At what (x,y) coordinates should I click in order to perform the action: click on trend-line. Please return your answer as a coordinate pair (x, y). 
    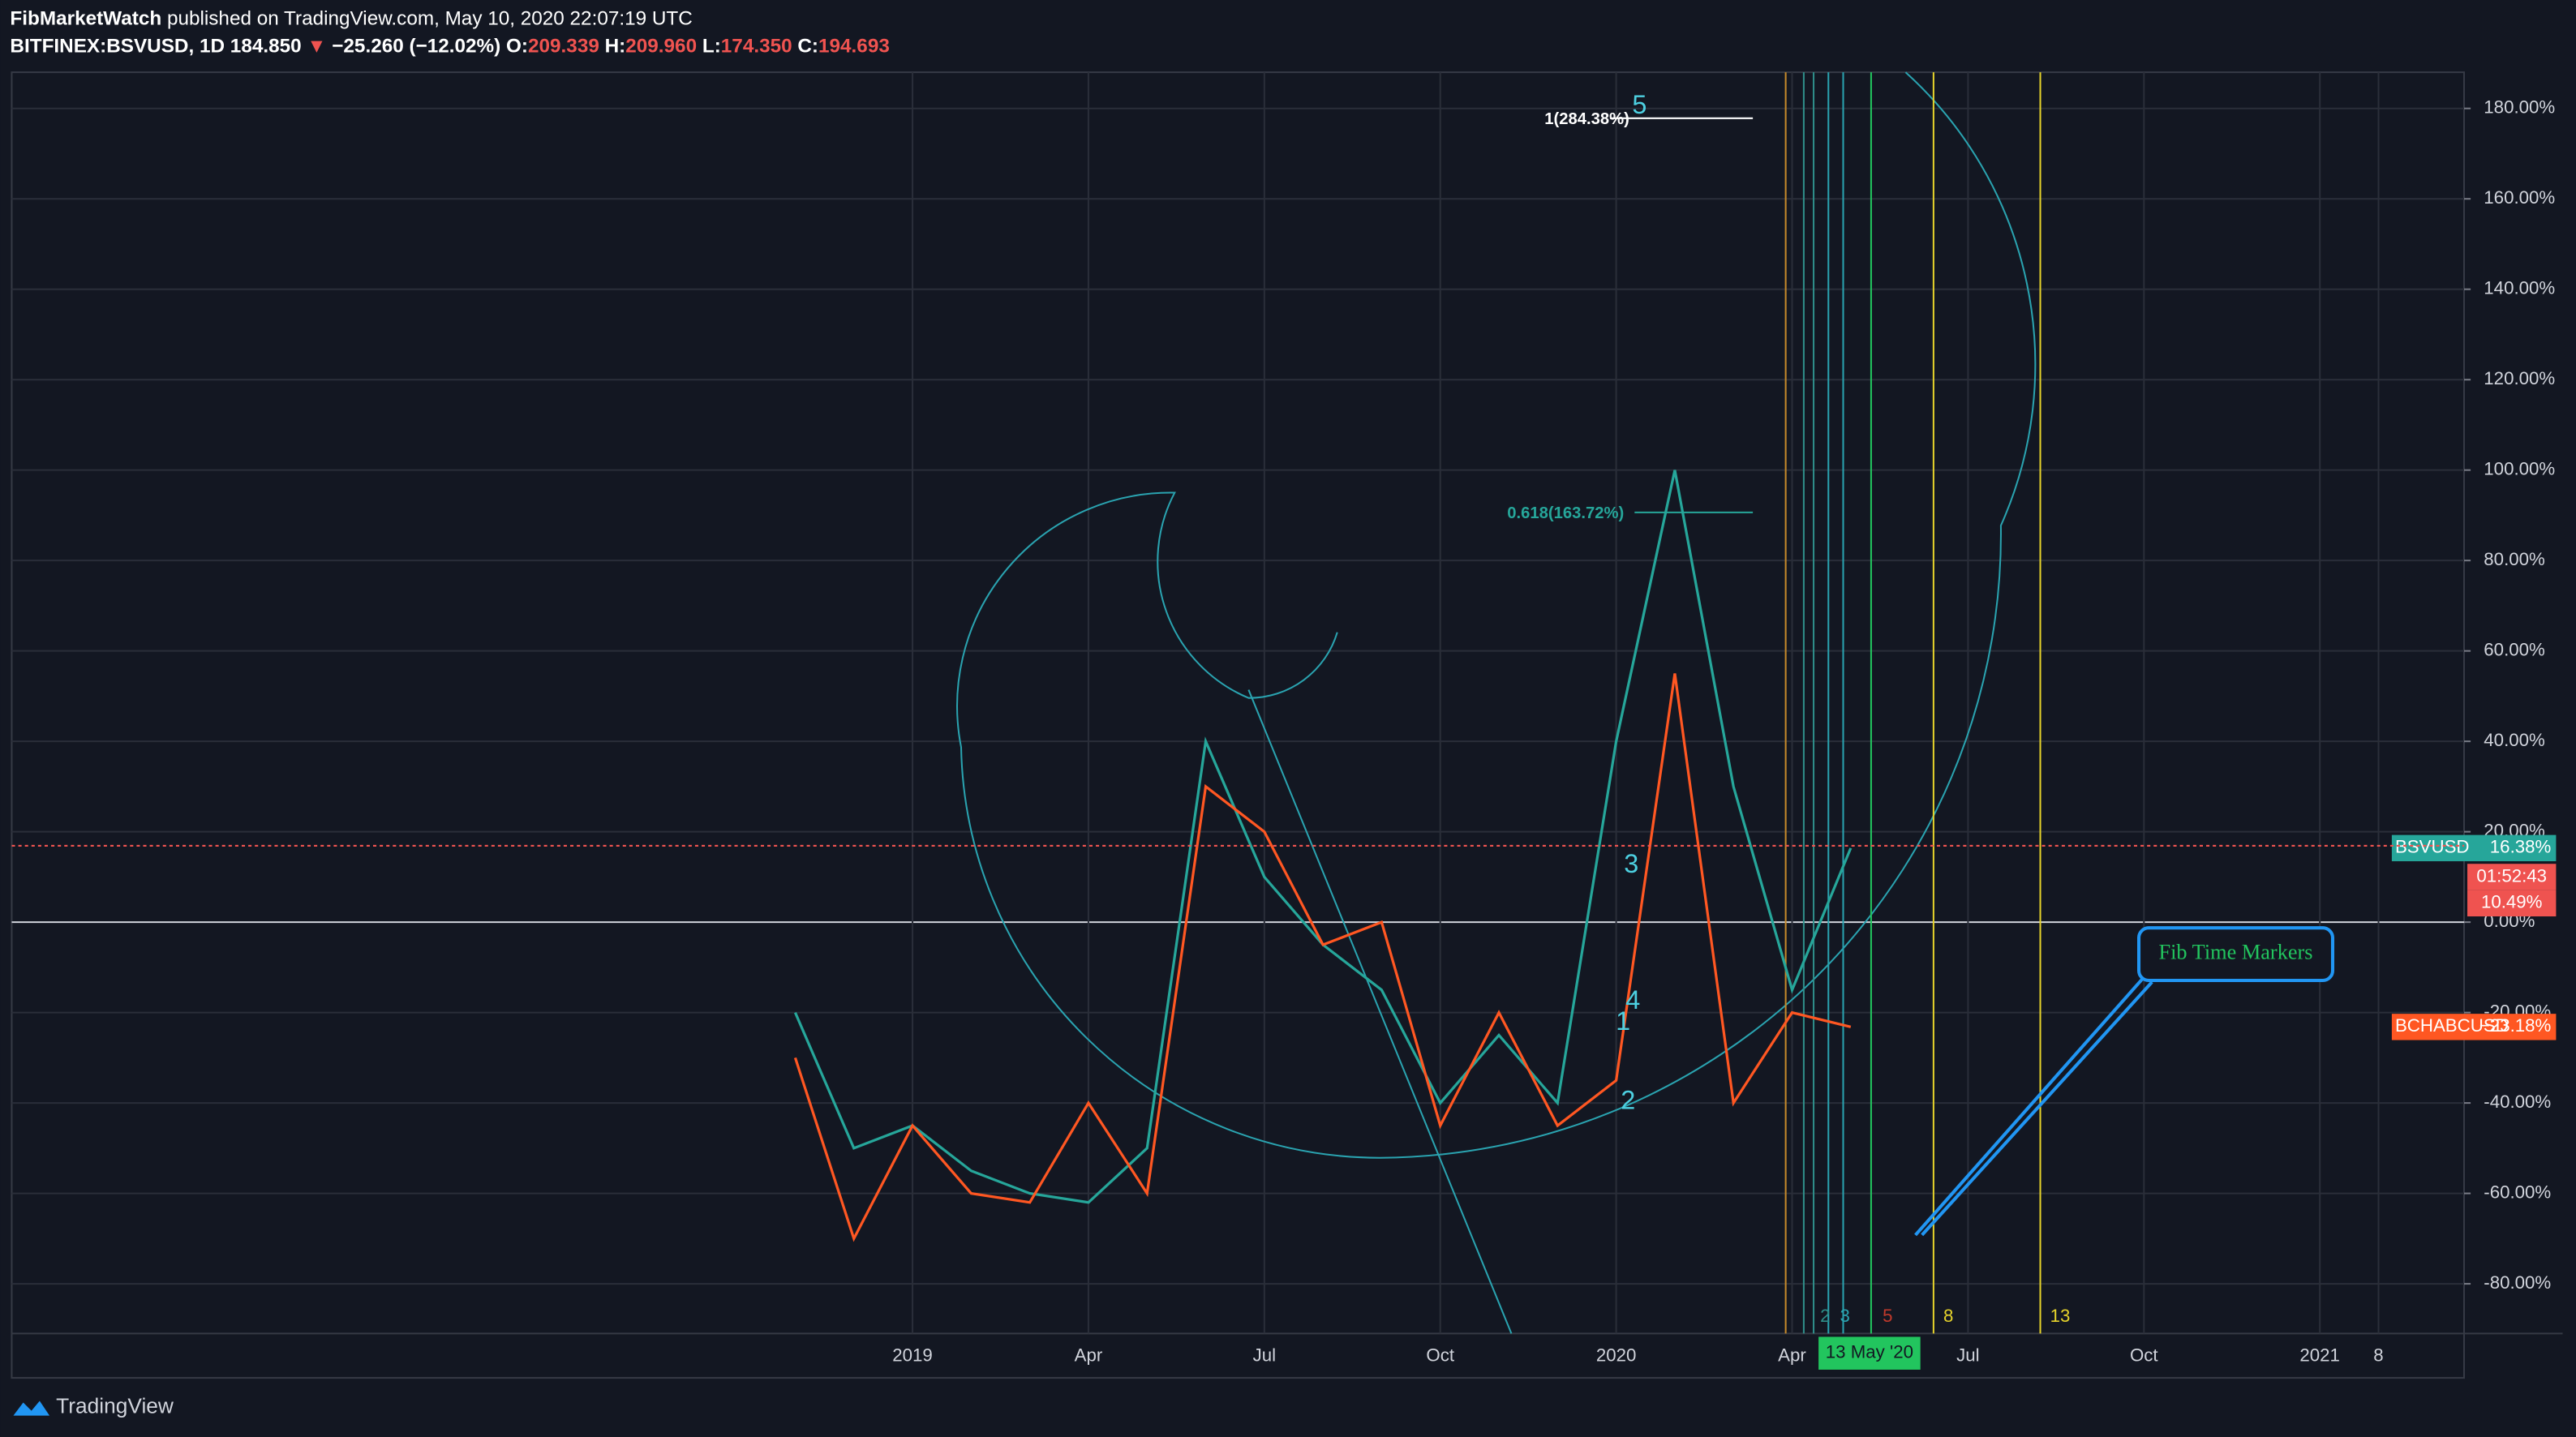
    Looking at the image, I should click on (1380, 1011).